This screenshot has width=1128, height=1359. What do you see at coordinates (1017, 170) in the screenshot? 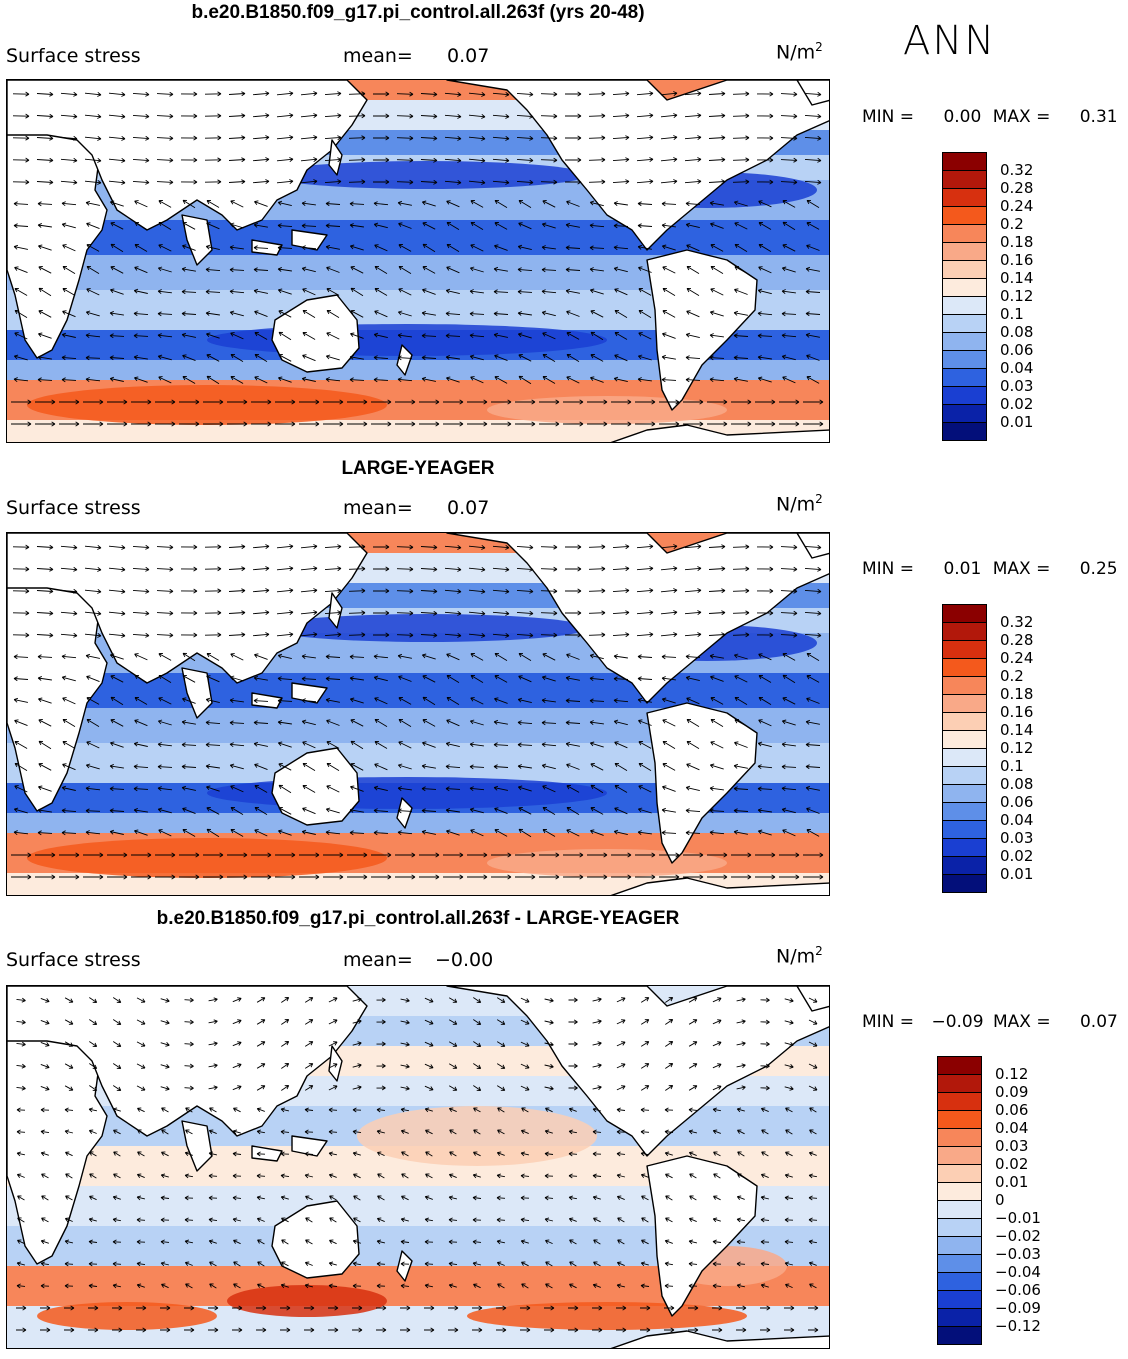
I see `colorbar-tick-label: 0.32` at bounding box center [1017, 170].